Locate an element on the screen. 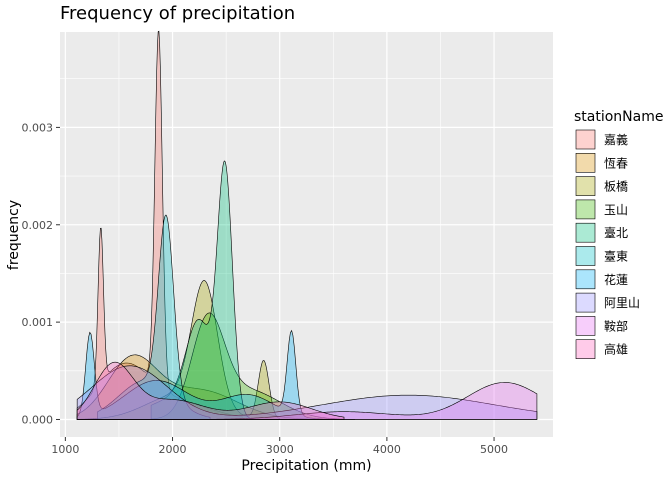 The image size is (672, 480). legend-item: 臺東 is located at coordinates (601, 256).